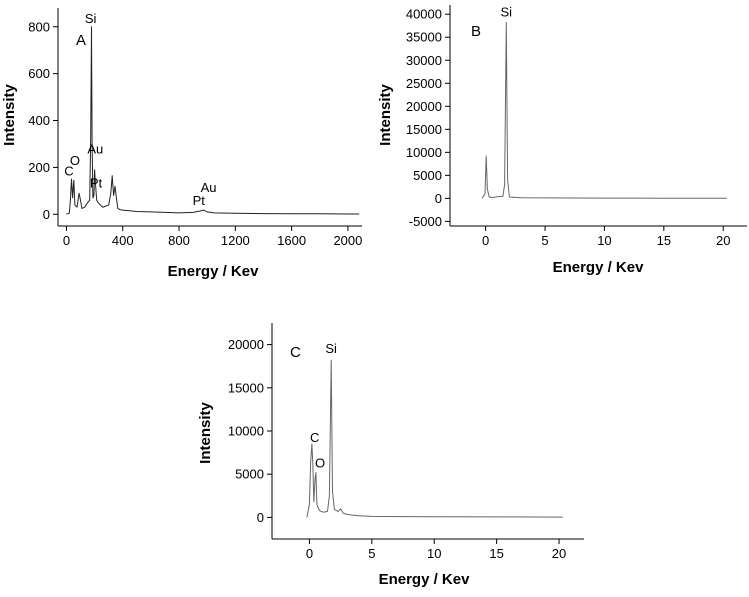 The image size is (749, 597). What do you see at coordinates (68, 171) in the screenshot?
I see `panel-a-peak-label: C` at bounding box center [68, 171].